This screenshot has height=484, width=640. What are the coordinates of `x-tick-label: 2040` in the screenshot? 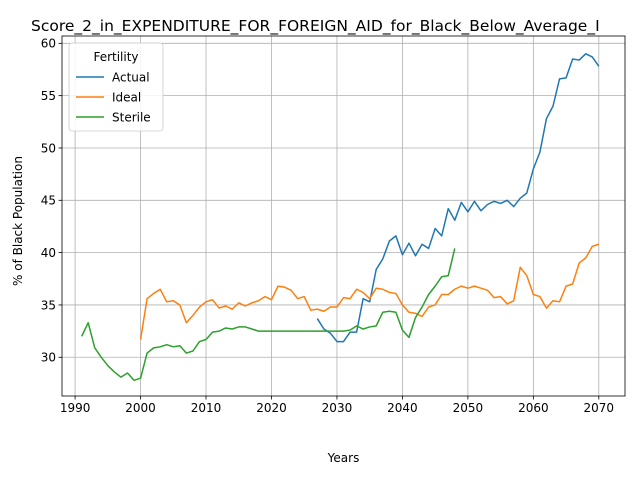 It's located at (402, 408).